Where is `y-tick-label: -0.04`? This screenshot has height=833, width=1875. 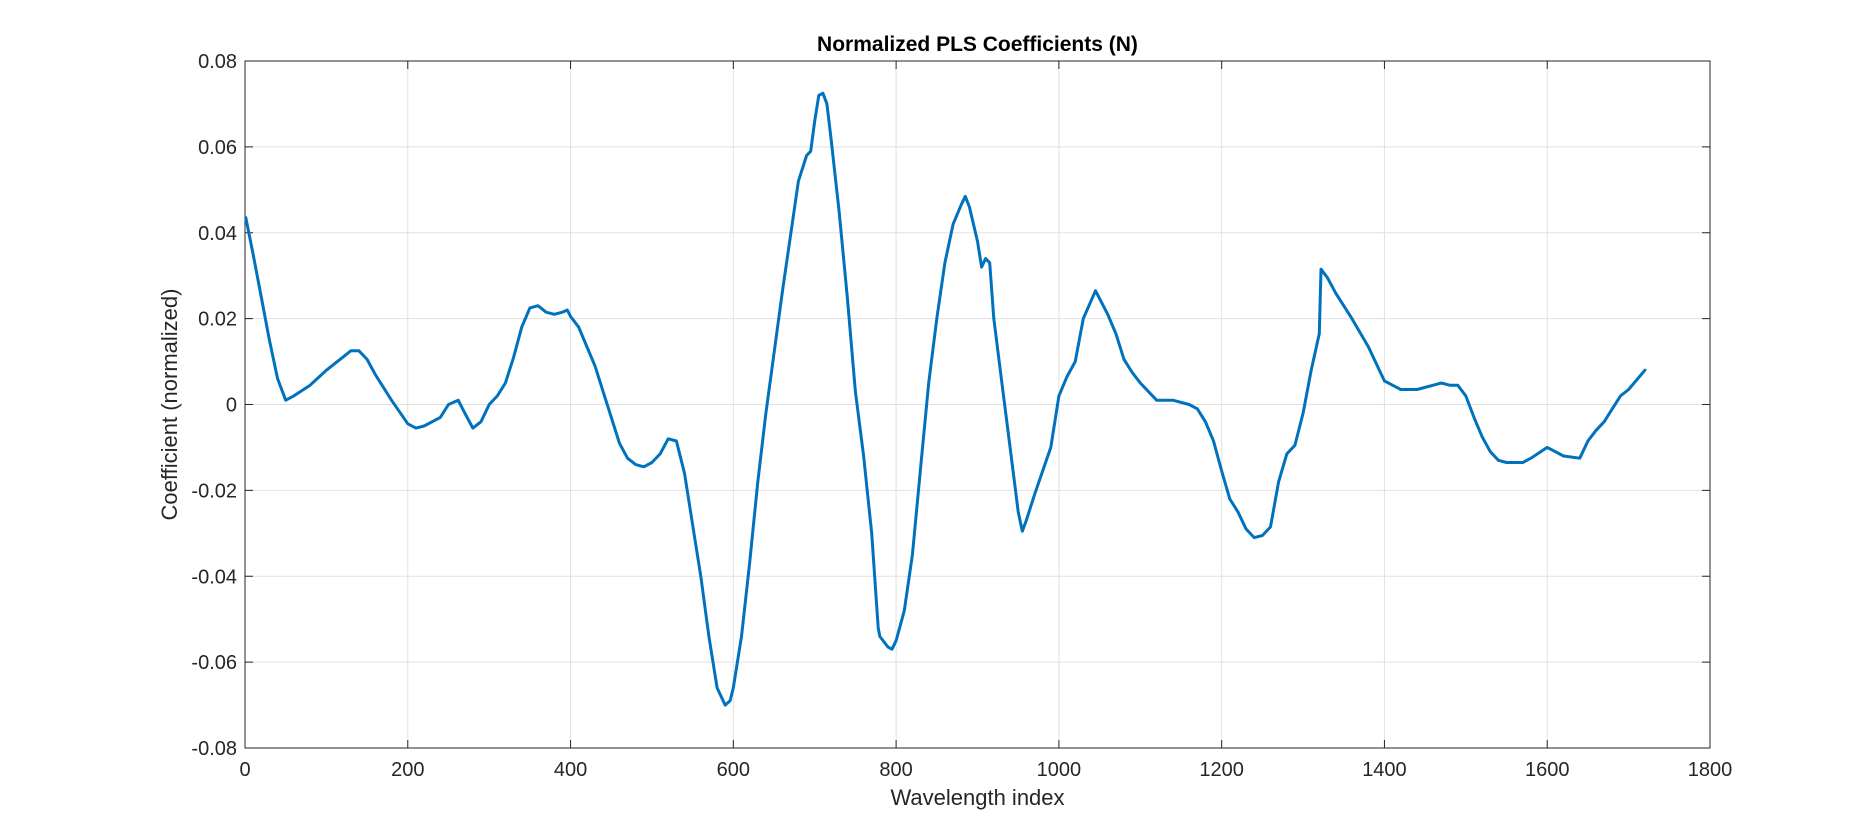
y-tick-label: -0.04 is located at coordinates (214, 577).